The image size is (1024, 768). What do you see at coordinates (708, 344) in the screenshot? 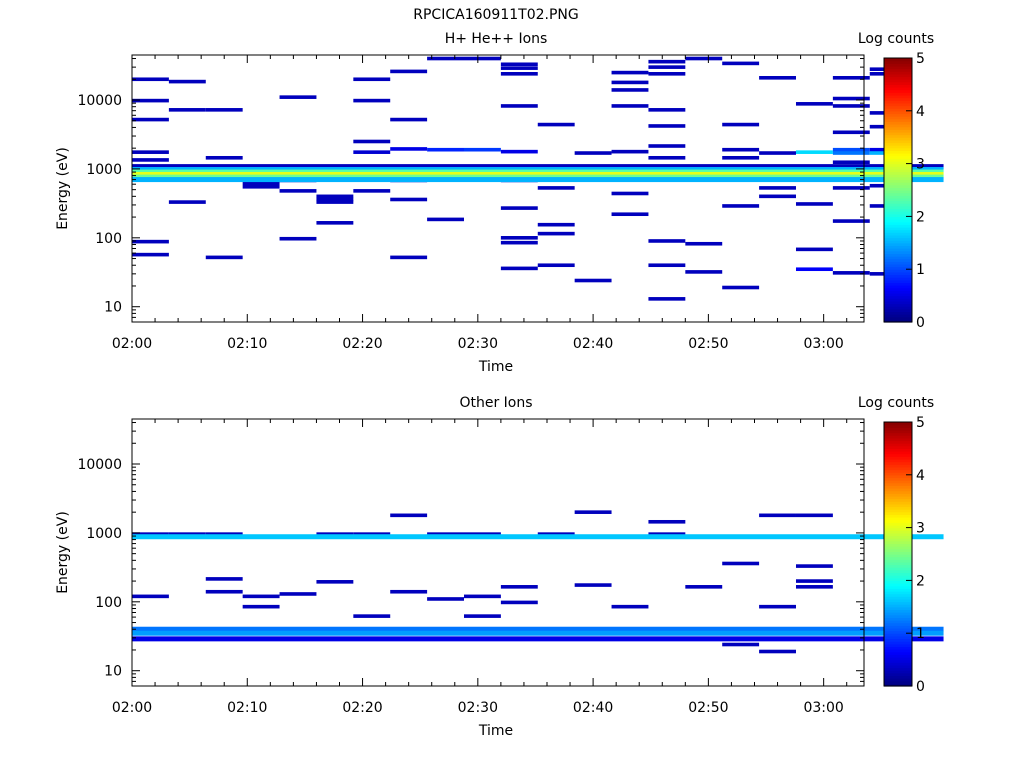
I see `x-tick-label: 02:50` at bounding box center [708, 344].